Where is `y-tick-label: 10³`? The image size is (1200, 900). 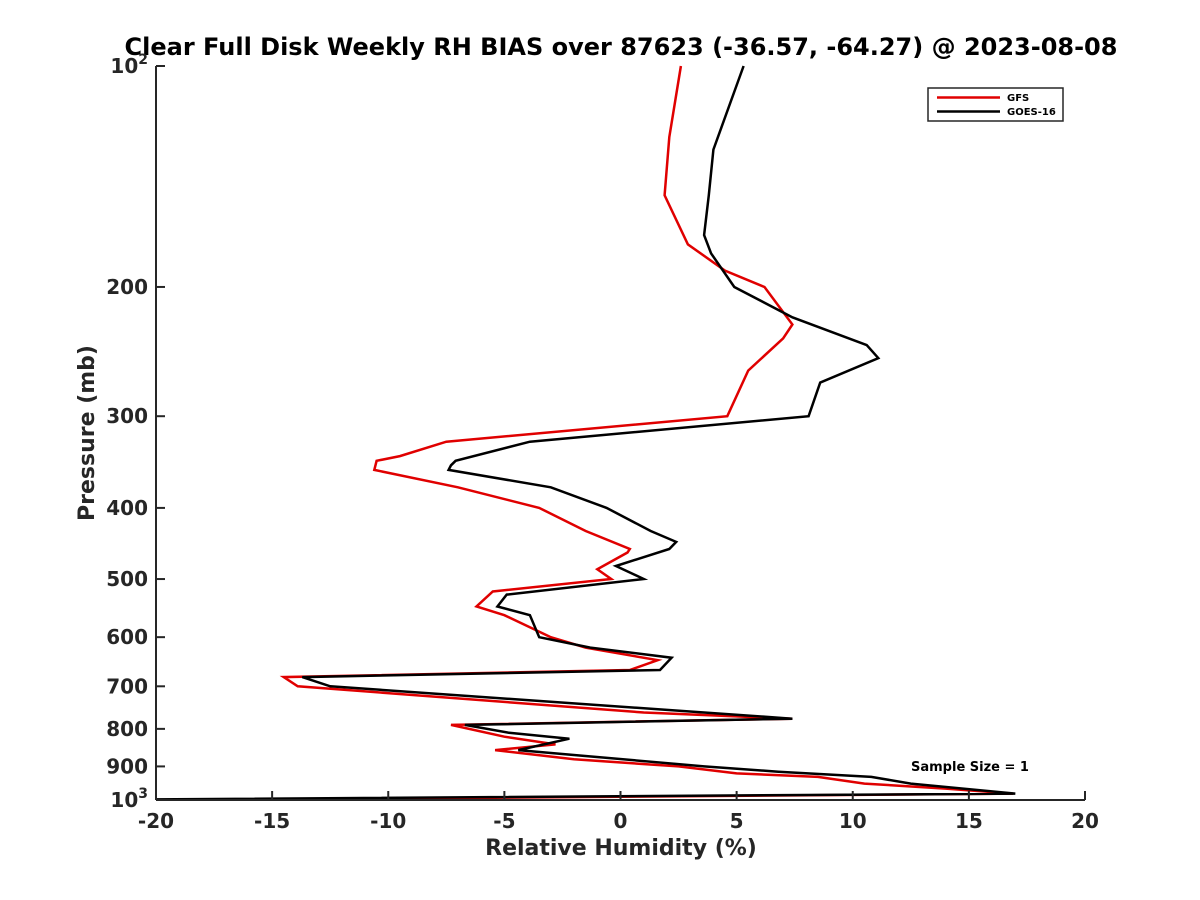 y-tick-label: 10³ is located at coordinates (129, 799).